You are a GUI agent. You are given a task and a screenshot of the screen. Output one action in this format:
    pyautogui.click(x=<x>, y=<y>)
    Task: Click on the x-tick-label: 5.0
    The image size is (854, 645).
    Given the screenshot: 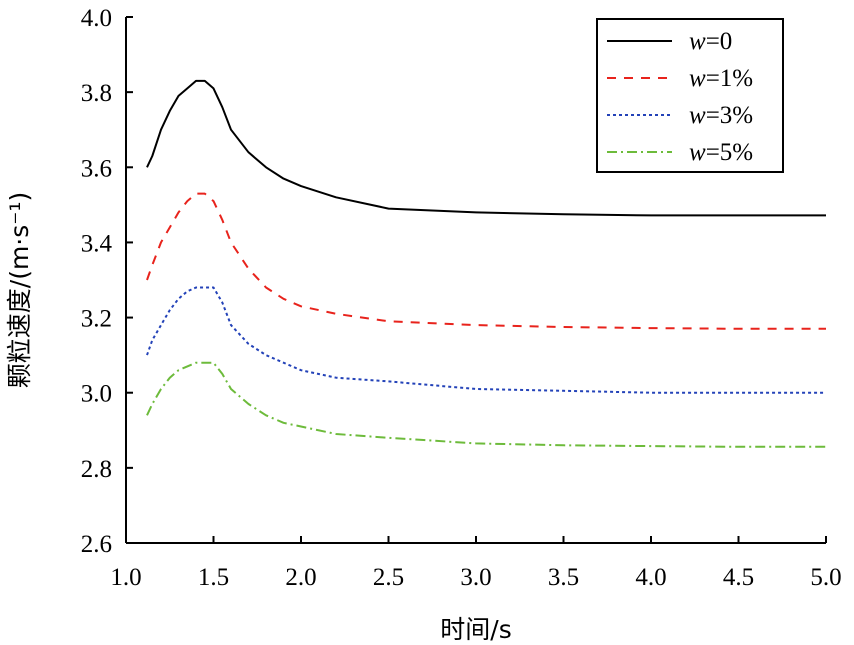 What is the action you would take?
    pyautogui.click(x=825, y=577)
    